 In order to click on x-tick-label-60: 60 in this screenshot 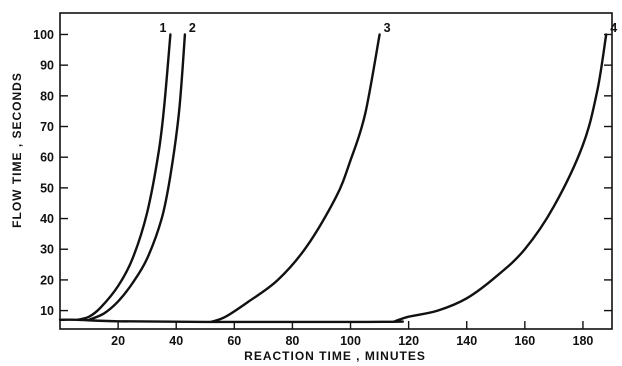, I will do `click(234, 341)`.